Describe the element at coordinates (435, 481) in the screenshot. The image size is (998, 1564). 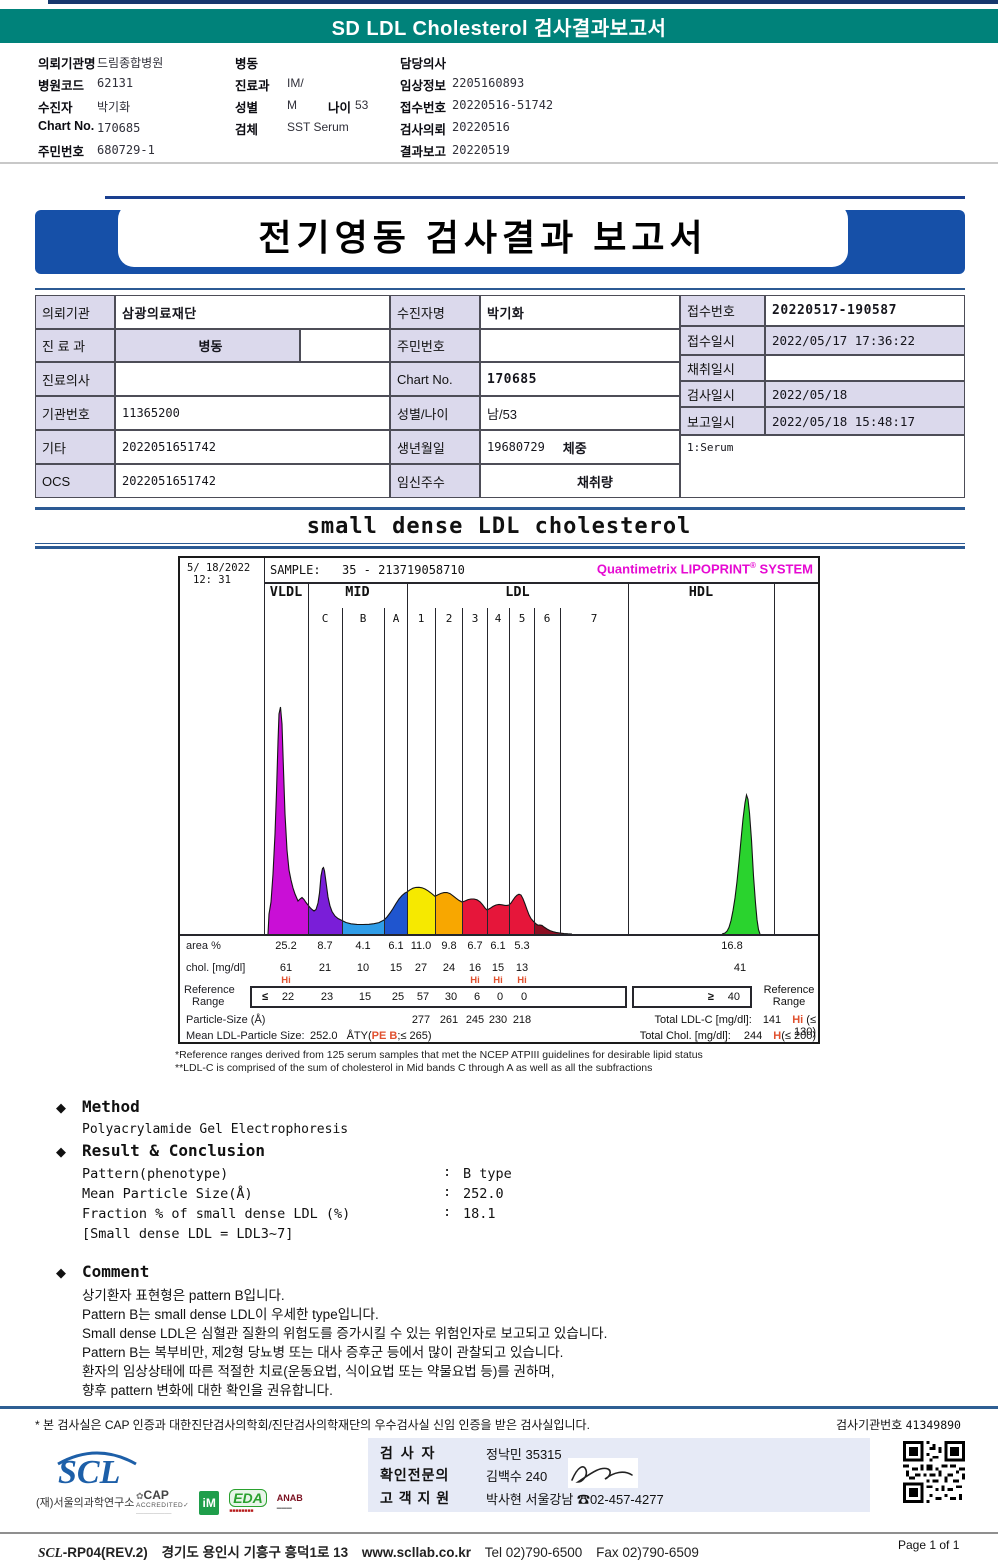
I see `table-label: 임신주수` at that location.